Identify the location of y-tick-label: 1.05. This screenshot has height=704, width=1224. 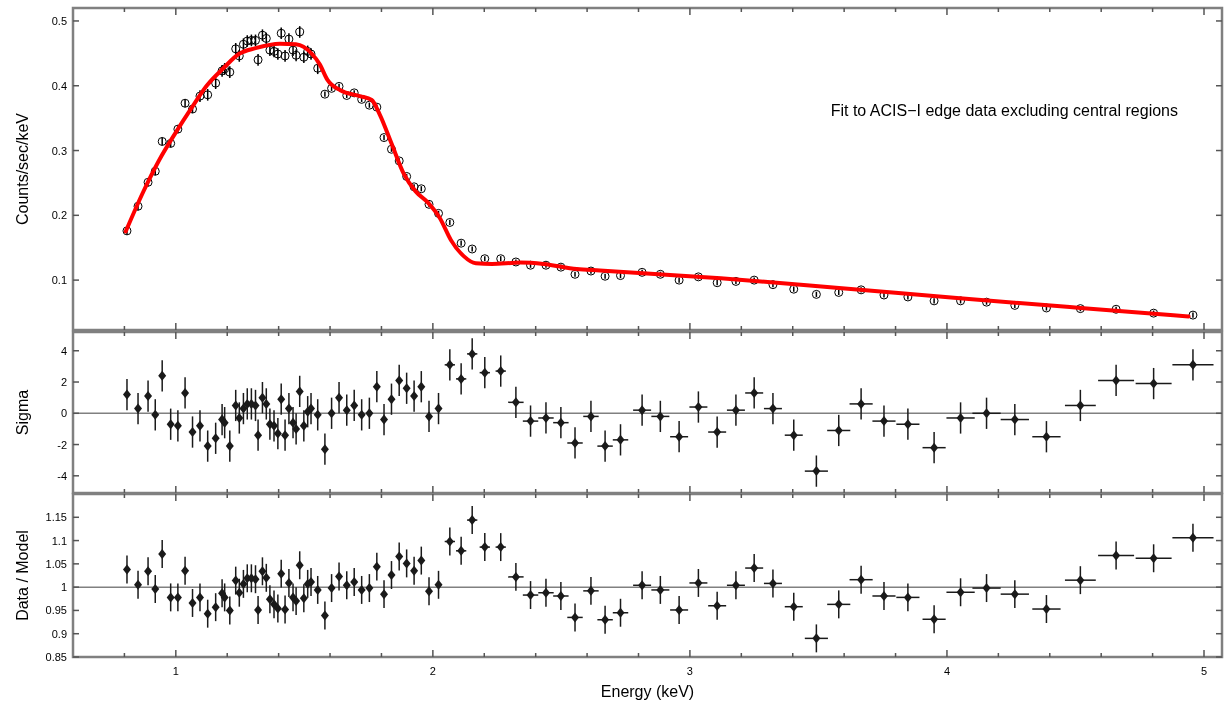
(56, 563).